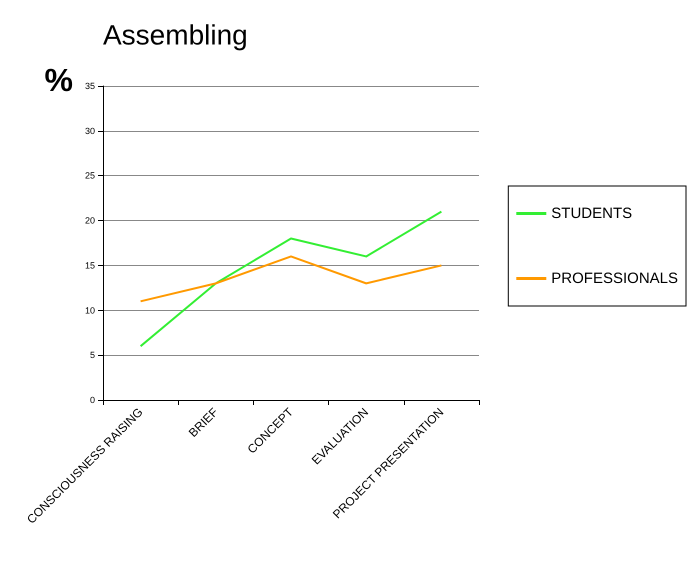 The width and height of the screenshot is (696, 570). Describe the element at coordinates (89, 265) in the screenshot. I see `y-tick-label: 15` at that location.